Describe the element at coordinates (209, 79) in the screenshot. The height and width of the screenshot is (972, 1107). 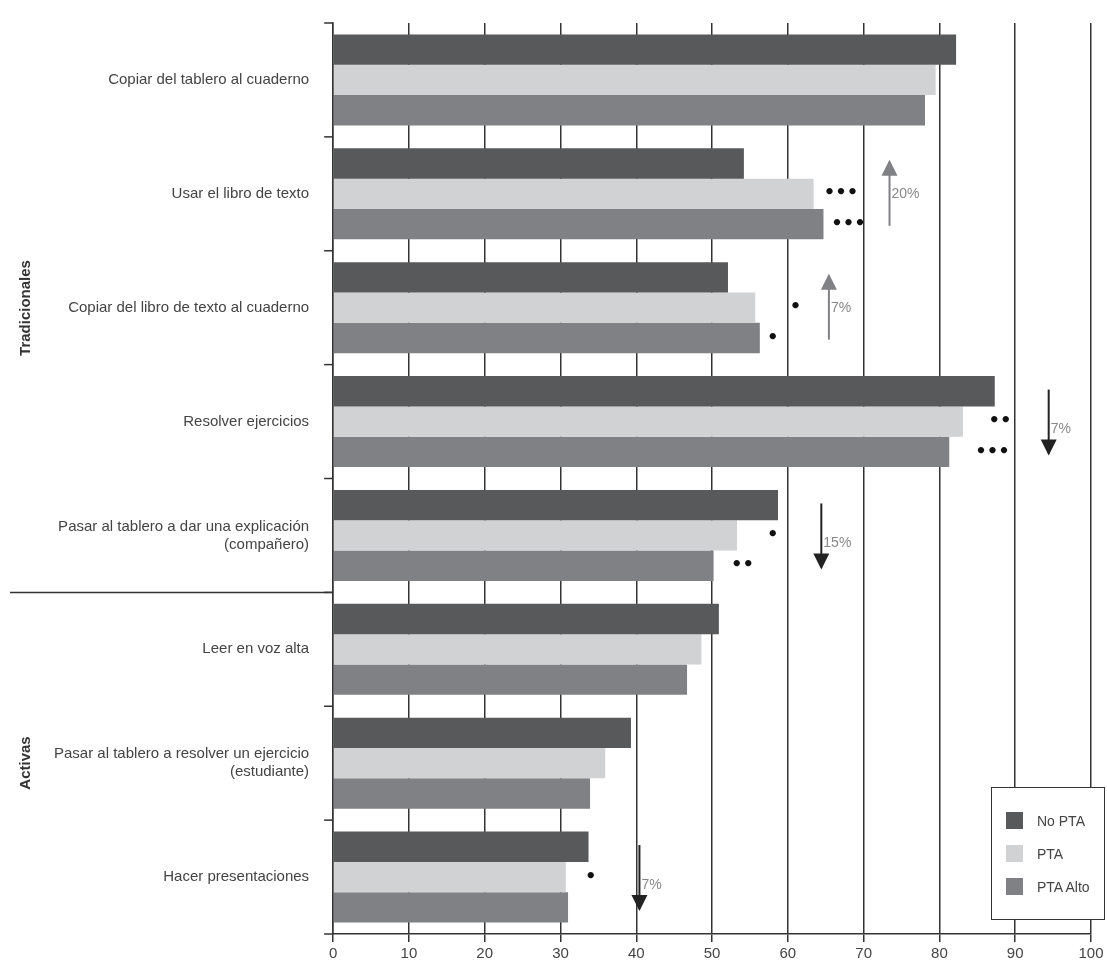
I see `y-tick-label: Copiar del tablero al cuaderno` at that location.